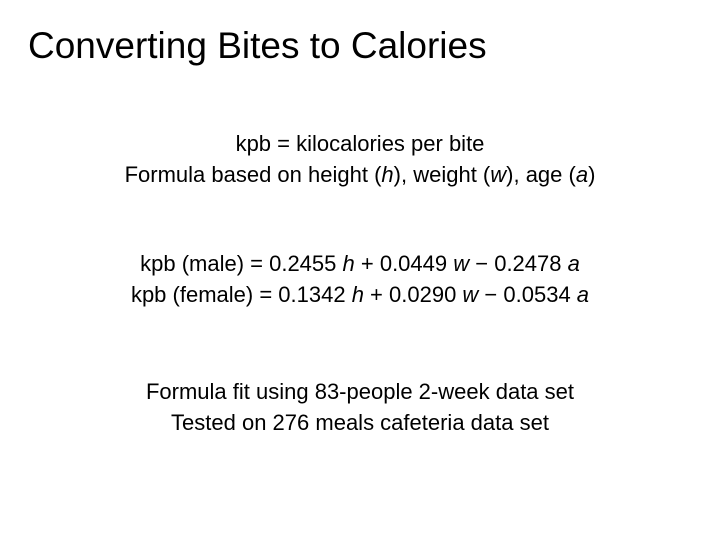 Image resolution: width=720 pixels, height=540 pixels. I want to click on basis-prefix: Formula based on height (, so click(253, 174).